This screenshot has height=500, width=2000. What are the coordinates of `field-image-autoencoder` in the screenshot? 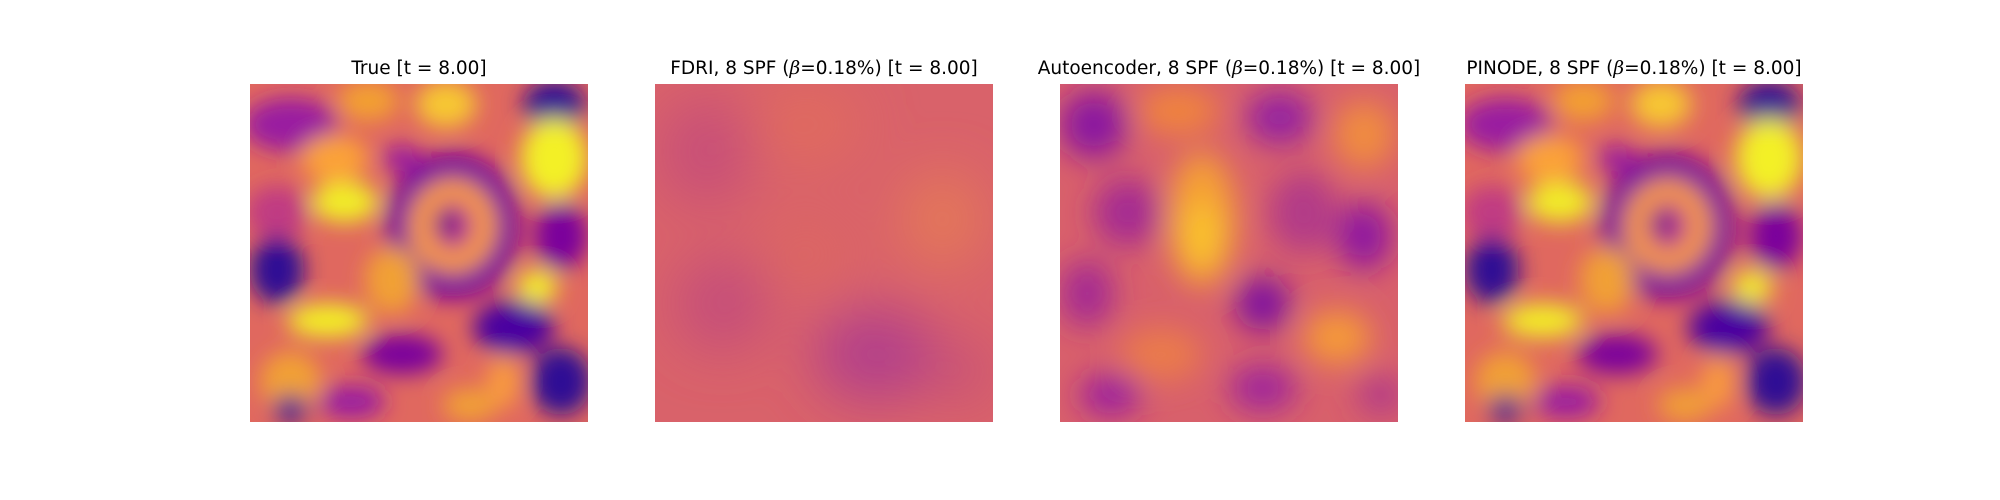 It's located at (1229, 253).